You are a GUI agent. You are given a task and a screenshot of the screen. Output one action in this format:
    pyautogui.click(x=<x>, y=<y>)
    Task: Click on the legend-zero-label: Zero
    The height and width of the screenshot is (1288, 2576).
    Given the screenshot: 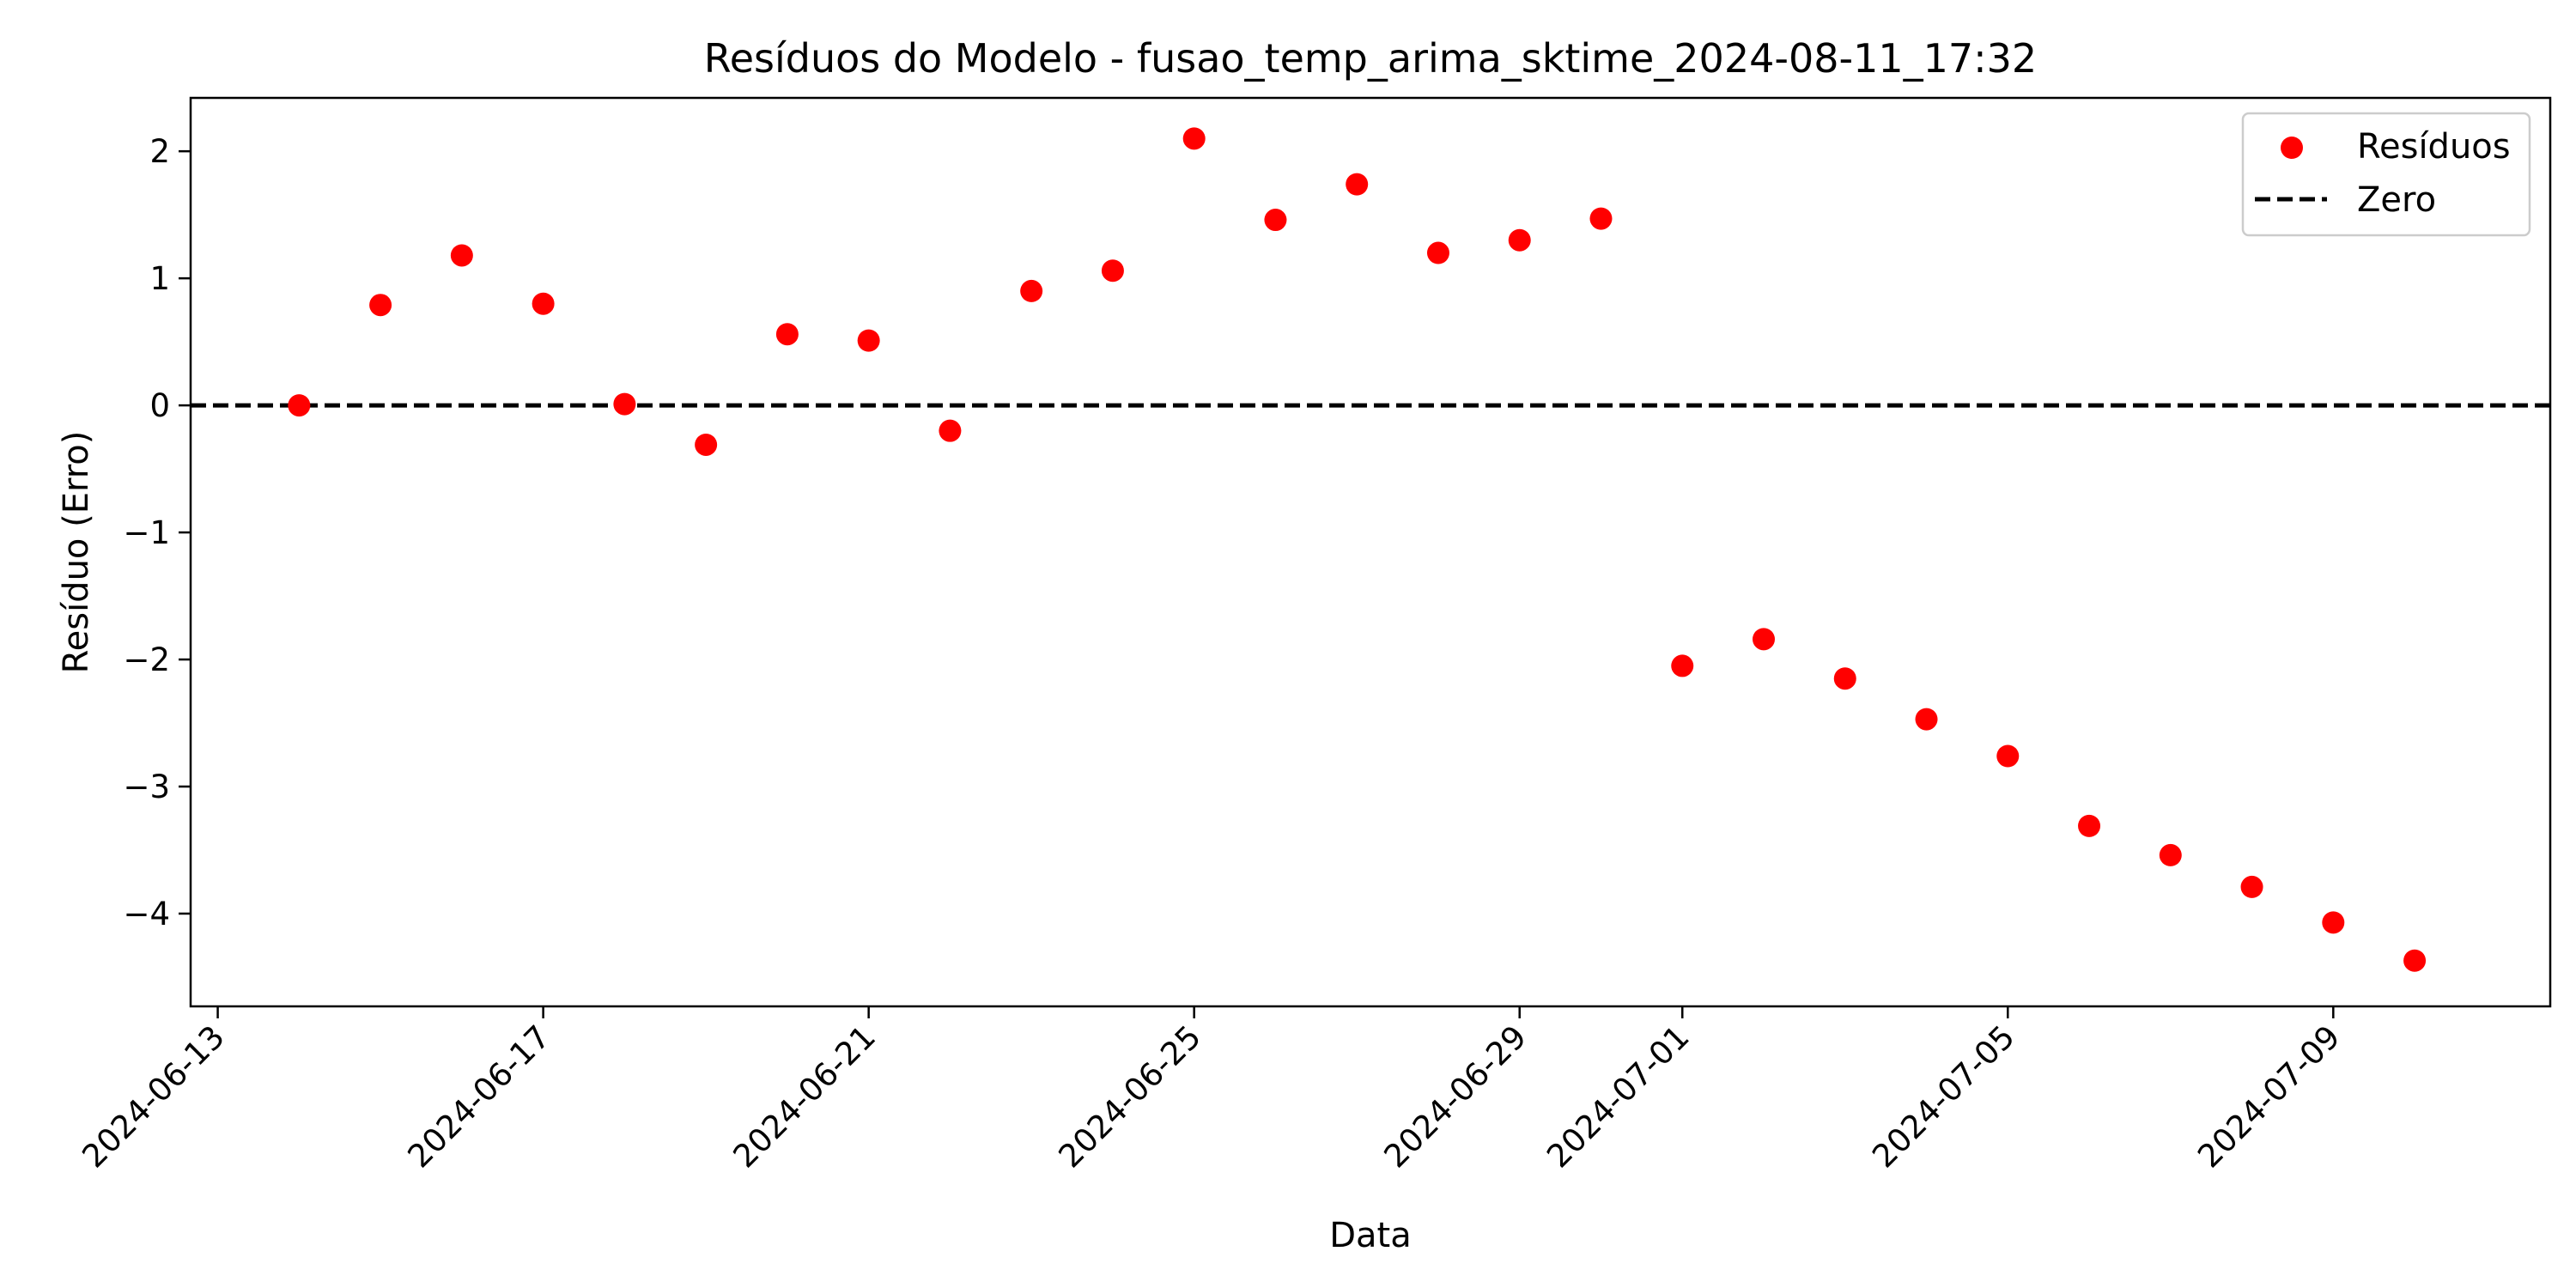 What is the action you would take?
    pyautogui.click(x=2397, y=200)
    